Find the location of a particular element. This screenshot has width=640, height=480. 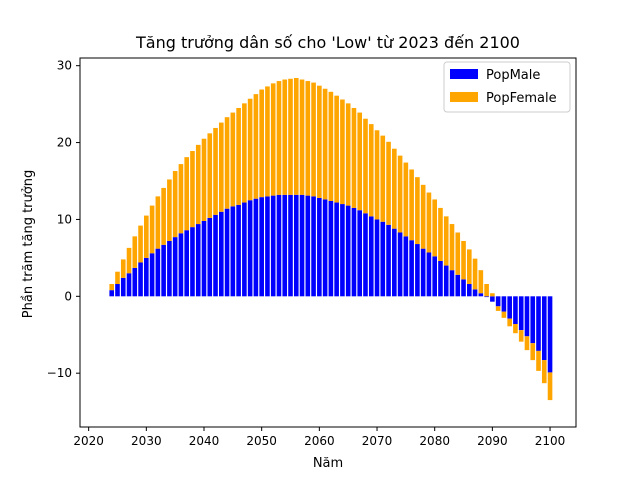

legend-label-popfemale: PopFemale is located at coordinates (521, 98).